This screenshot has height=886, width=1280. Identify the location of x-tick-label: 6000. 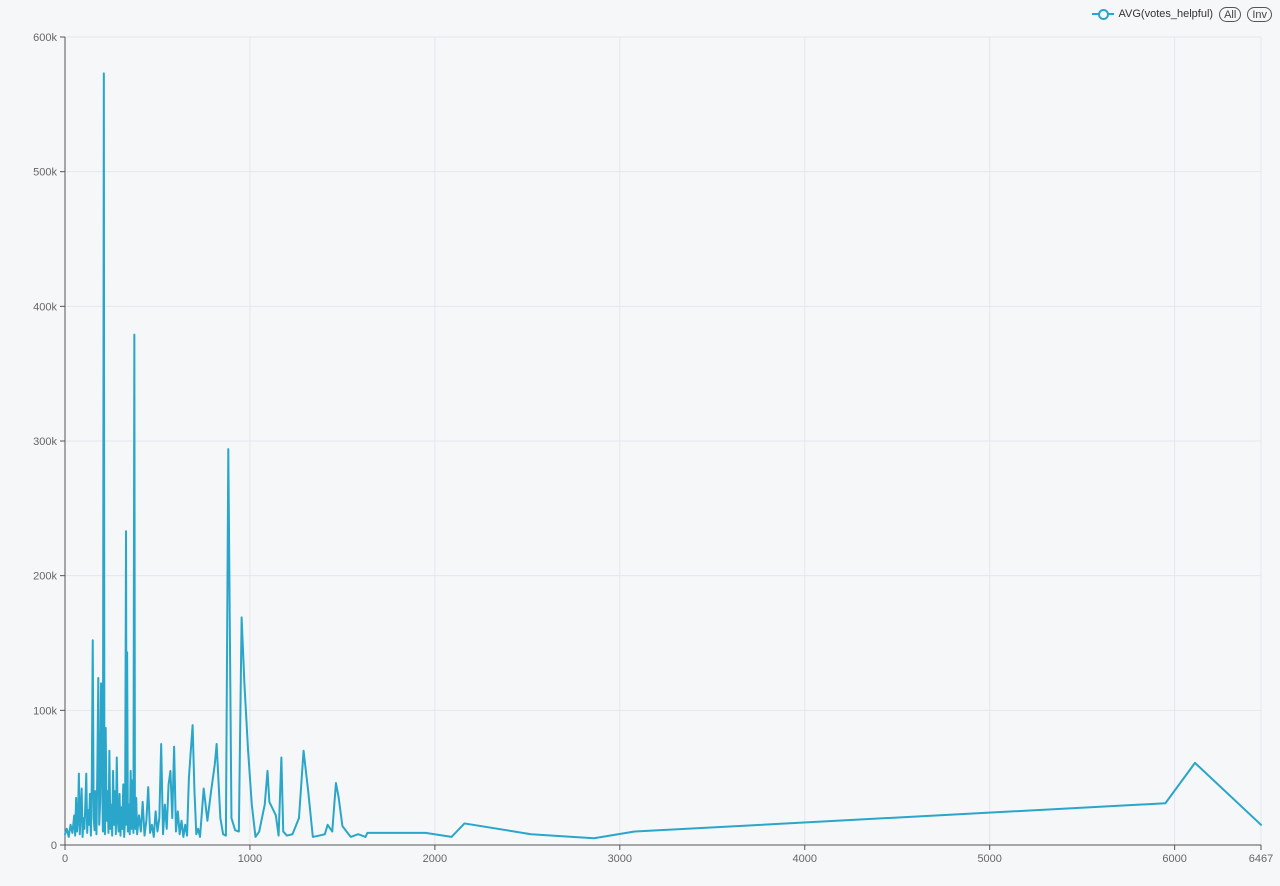
(1174, 859).